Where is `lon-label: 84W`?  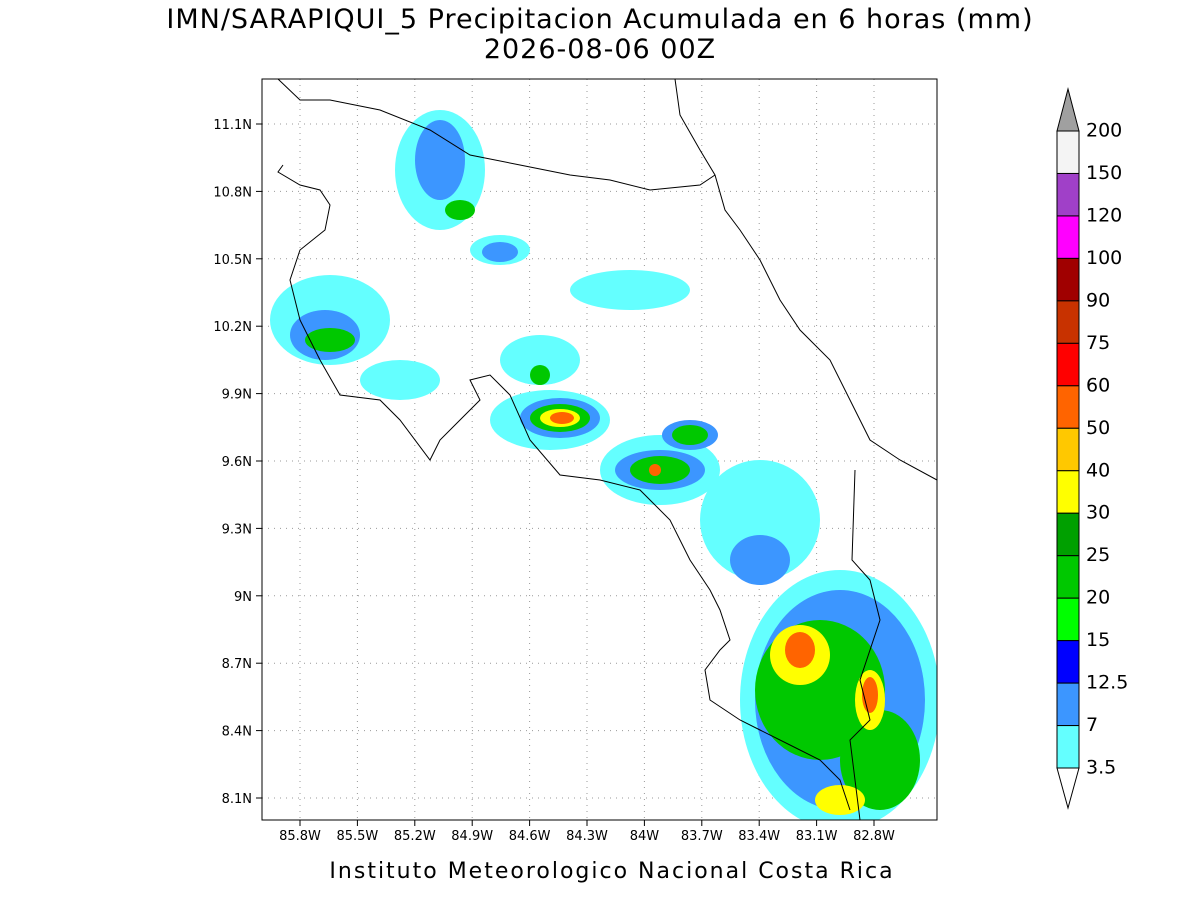
lon-label: 84W is located at coordinates (645, 836).